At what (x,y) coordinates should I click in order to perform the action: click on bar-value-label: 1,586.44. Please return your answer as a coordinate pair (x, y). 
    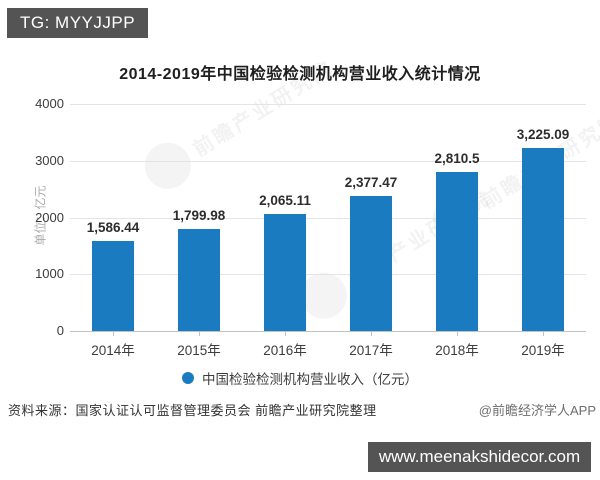
    Looking at the image, I should click on (113, 227).